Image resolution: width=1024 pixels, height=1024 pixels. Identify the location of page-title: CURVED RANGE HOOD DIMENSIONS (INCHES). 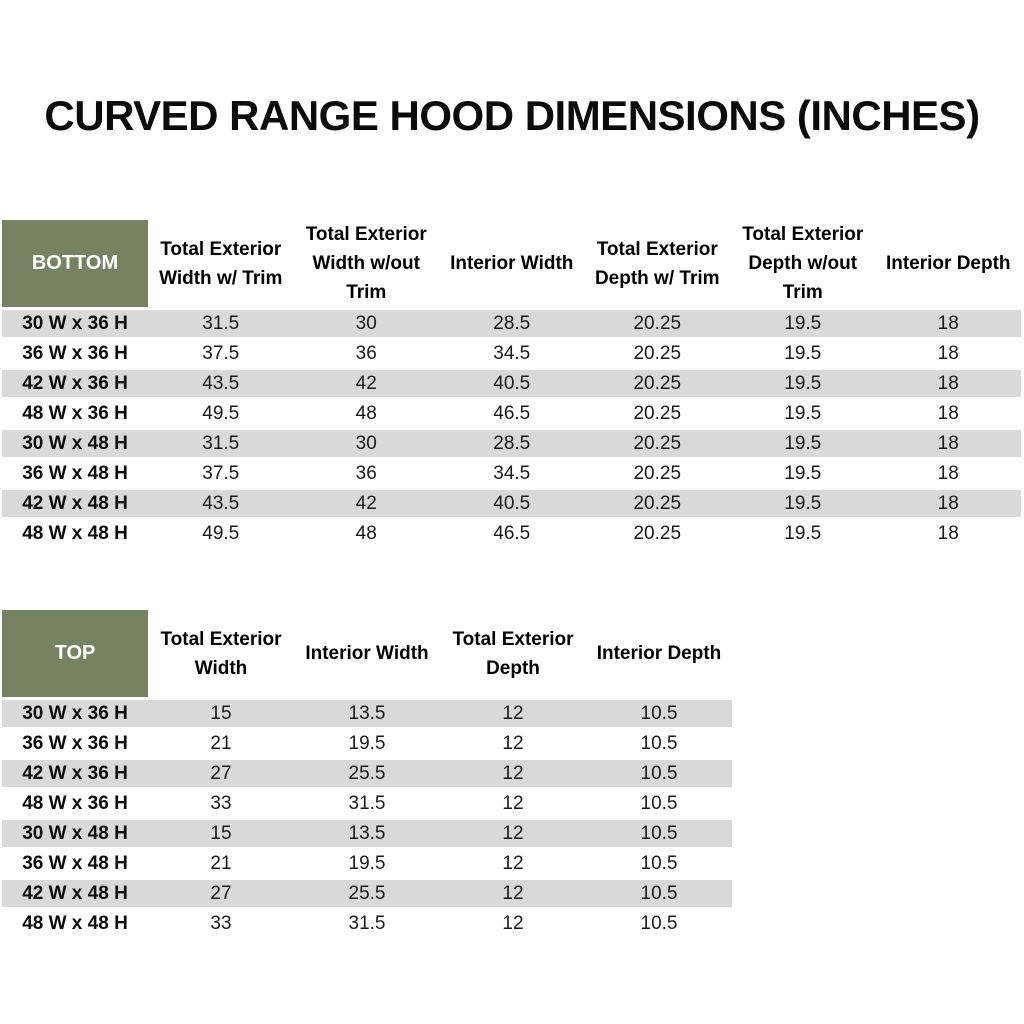
(512, 115).